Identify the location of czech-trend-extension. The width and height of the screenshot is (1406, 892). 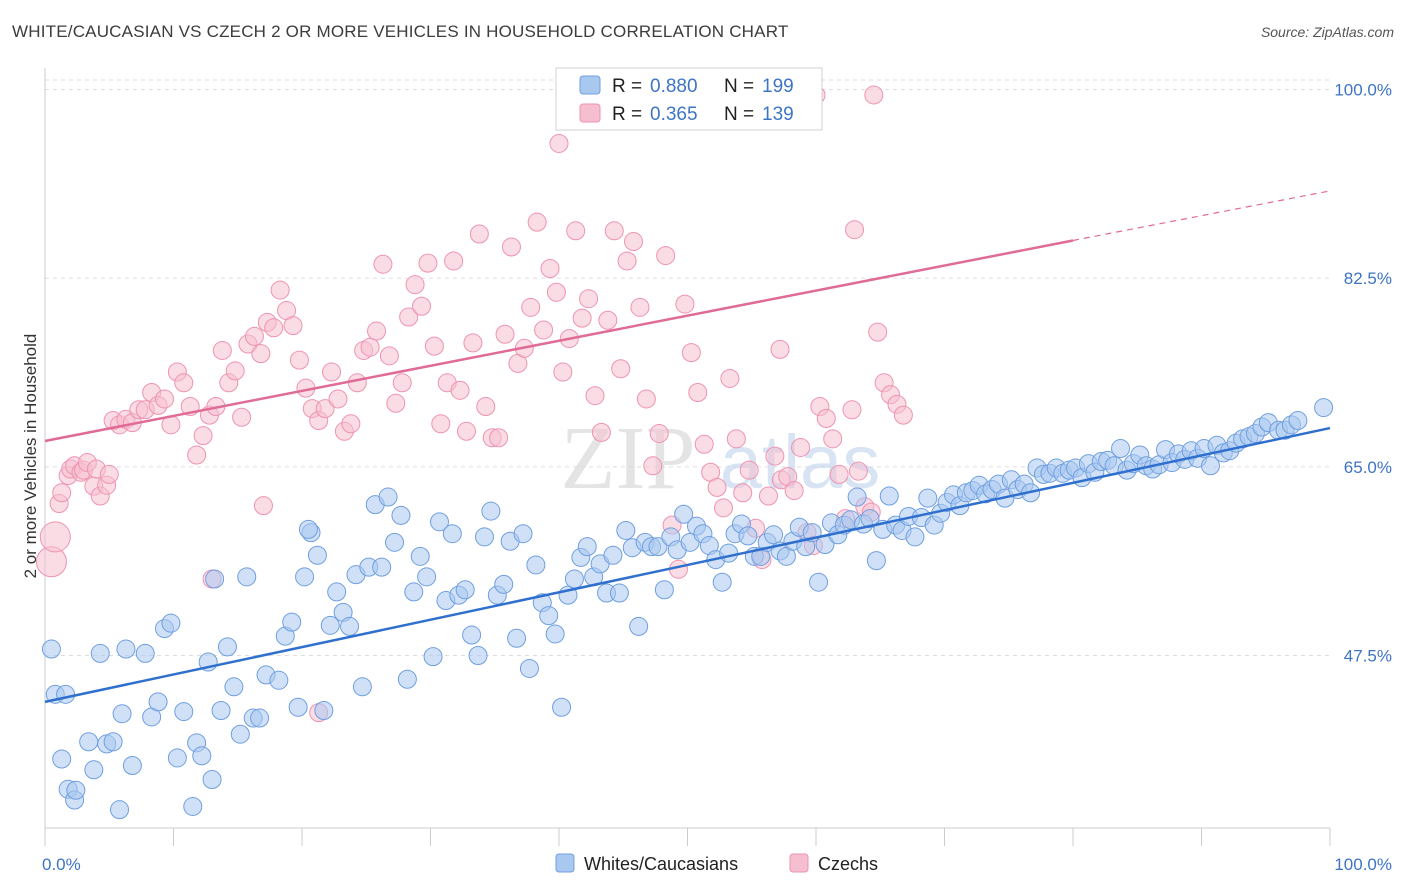
(1201, 216).